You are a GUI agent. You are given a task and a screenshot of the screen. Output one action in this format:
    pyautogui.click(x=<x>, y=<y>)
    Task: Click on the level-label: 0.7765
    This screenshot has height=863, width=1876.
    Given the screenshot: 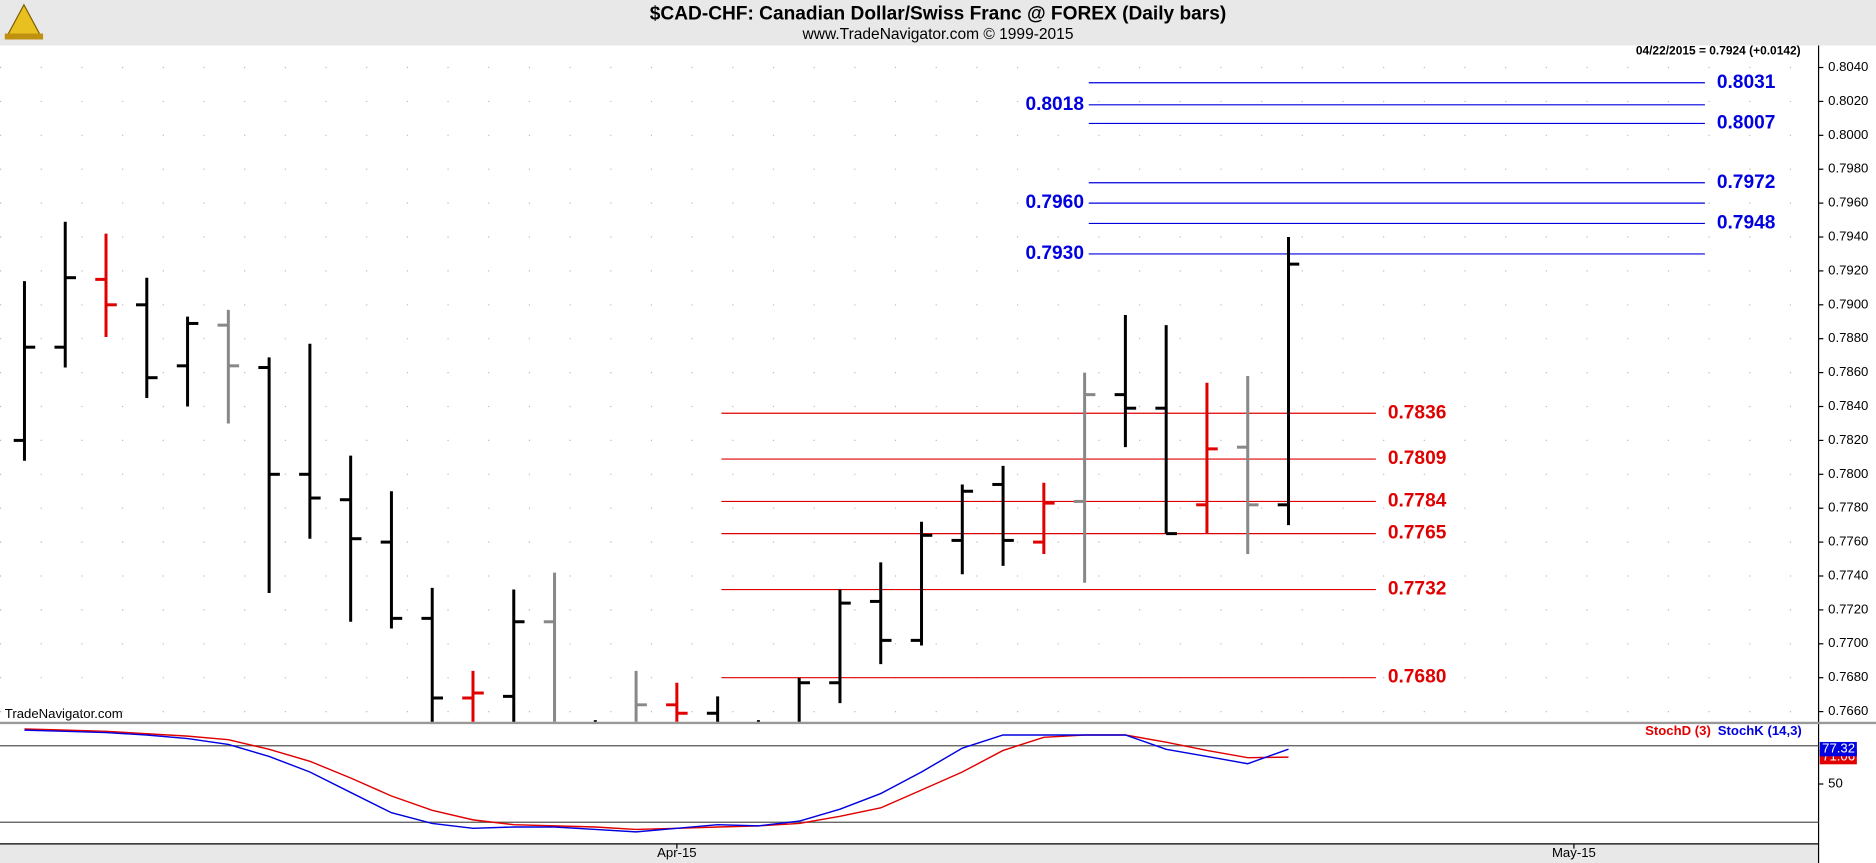 What is the action you would take?
    pyautogui.click(x=1417, y=533)
    